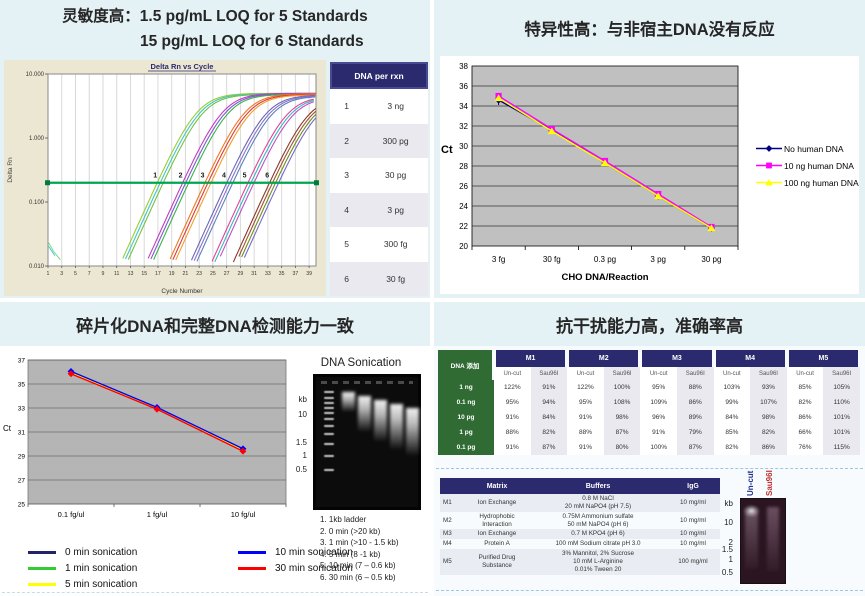 The image size is (865, 596). I want to click on gel-image, so click(763, 541).